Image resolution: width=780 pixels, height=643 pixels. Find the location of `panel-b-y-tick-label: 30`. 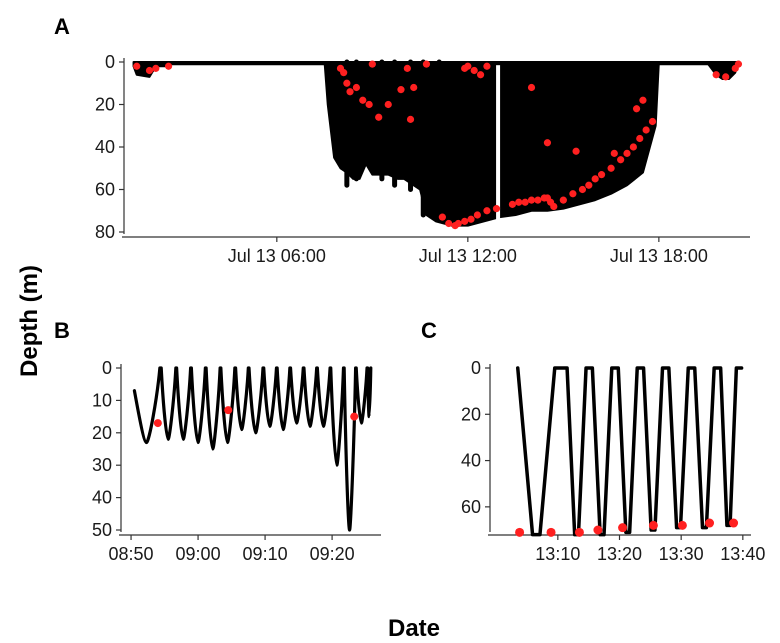

panel-b-y-tick-label: 30 is located at coordinates (102, 465).